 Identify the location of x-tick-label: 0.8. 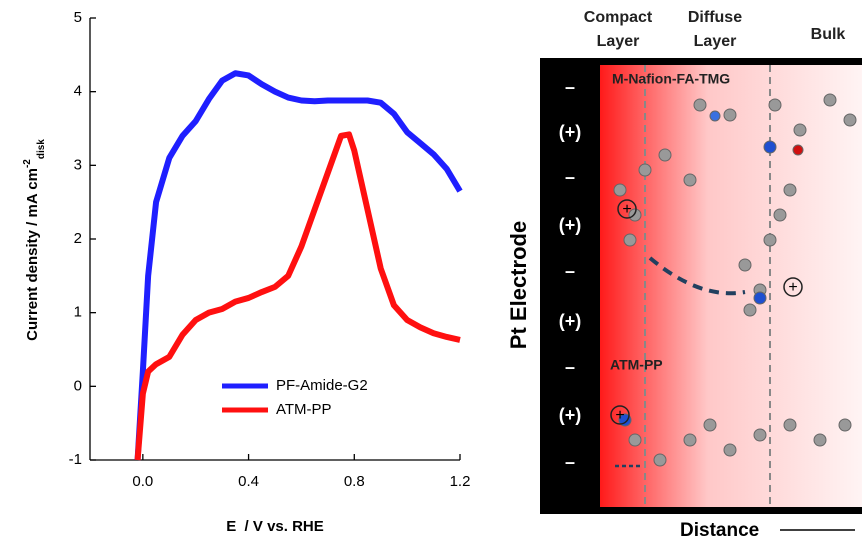
(354, 481).